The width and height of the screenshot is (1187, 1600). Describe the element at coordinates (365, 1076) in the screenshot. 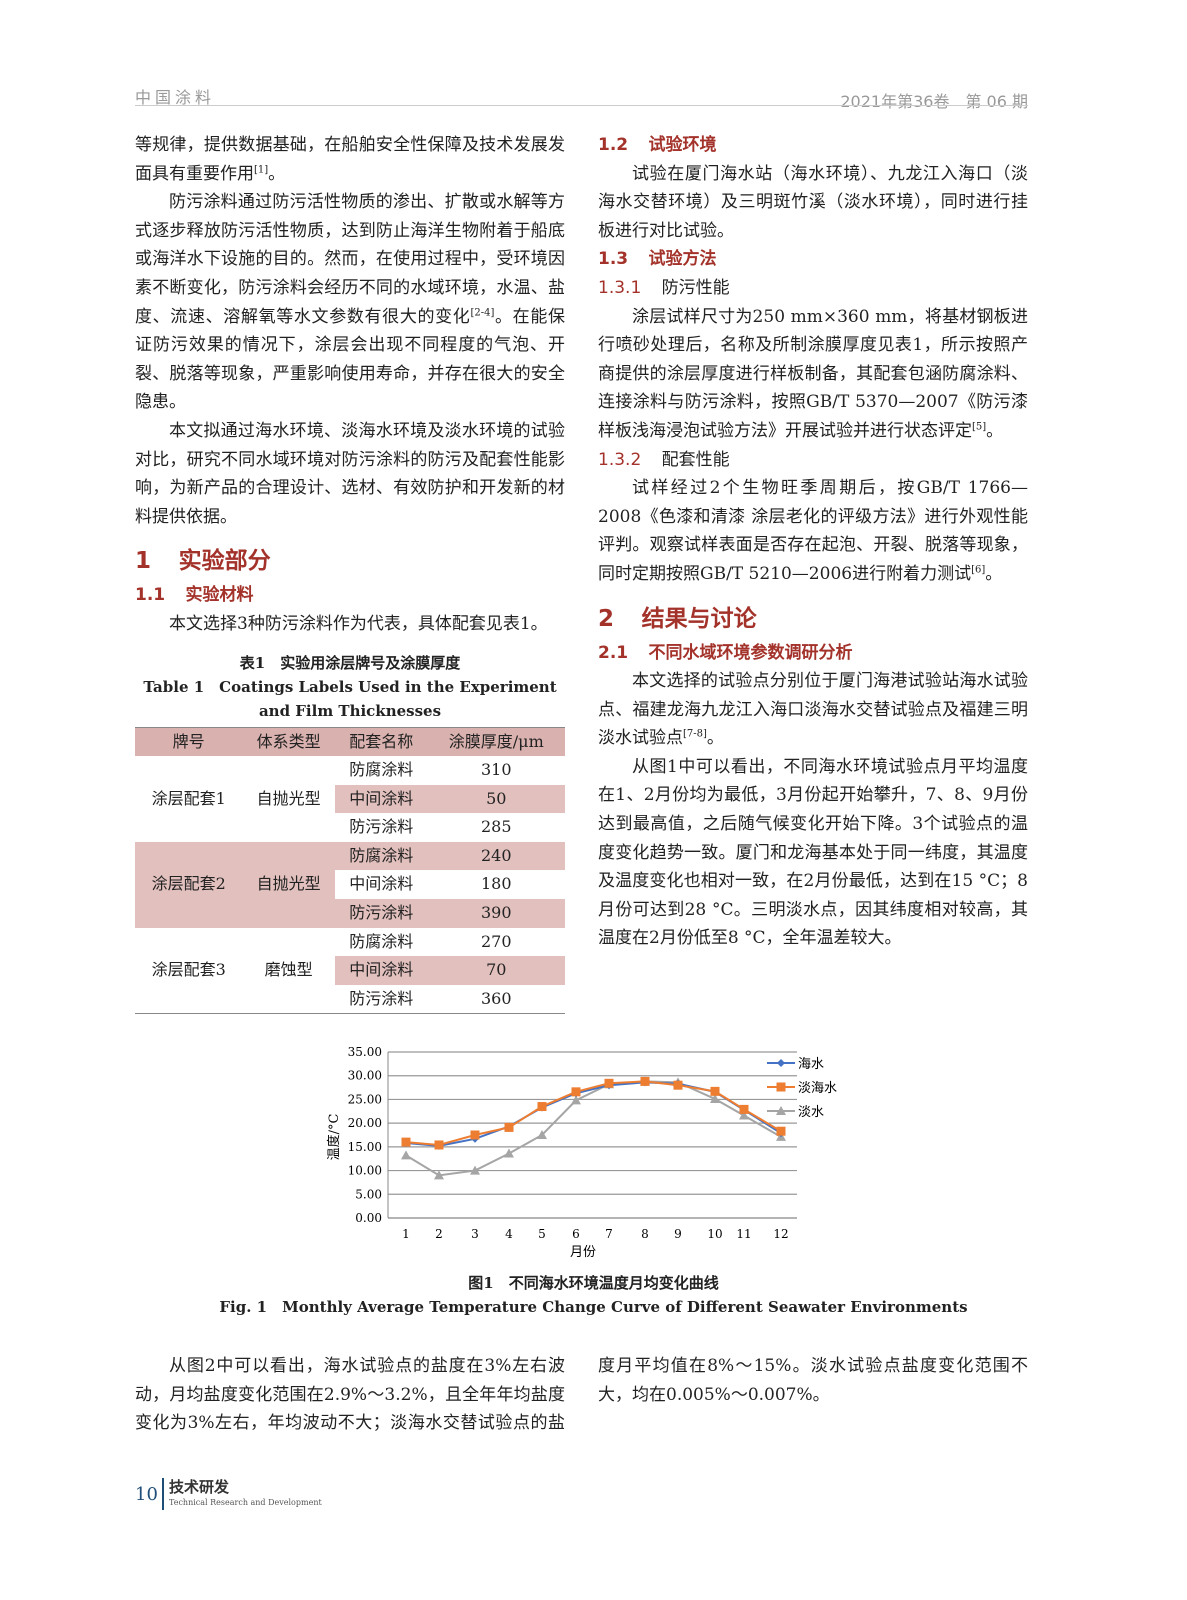

I see `y-tick-label: 30.00` at that location.